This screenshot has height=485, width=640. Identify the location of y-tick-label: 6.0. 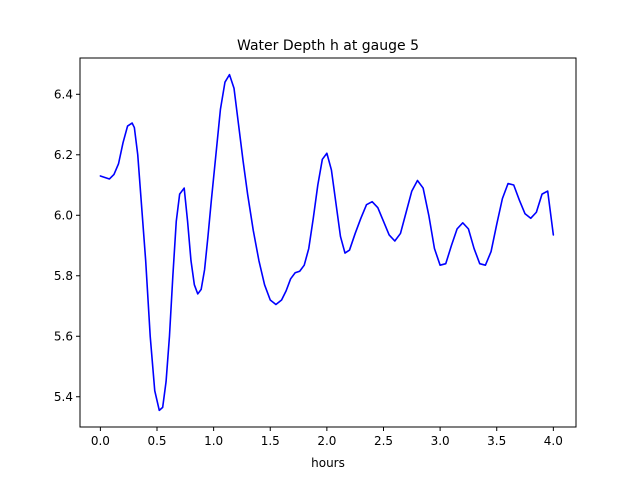
(63, 215).